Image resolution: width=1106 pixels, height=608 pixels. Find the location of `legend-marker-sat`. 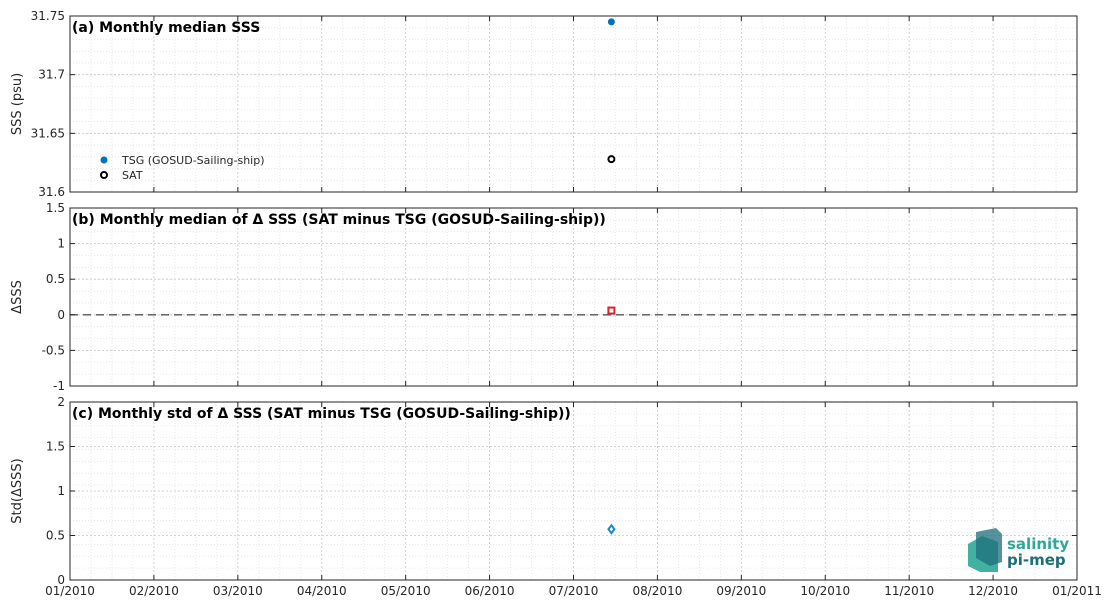

legend-marker-sat is located at coordinates (104, 175).